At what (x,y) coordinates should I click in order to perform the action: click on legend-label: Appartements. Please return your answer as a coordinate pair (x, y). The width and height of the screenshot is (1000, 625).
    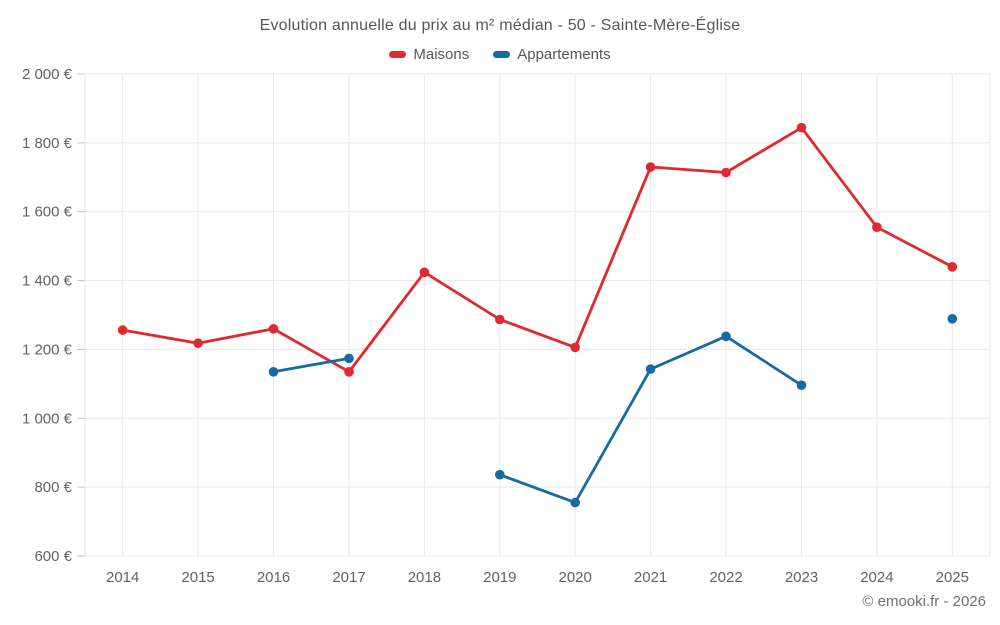
    Looking at the image, I should click on (564, 54).